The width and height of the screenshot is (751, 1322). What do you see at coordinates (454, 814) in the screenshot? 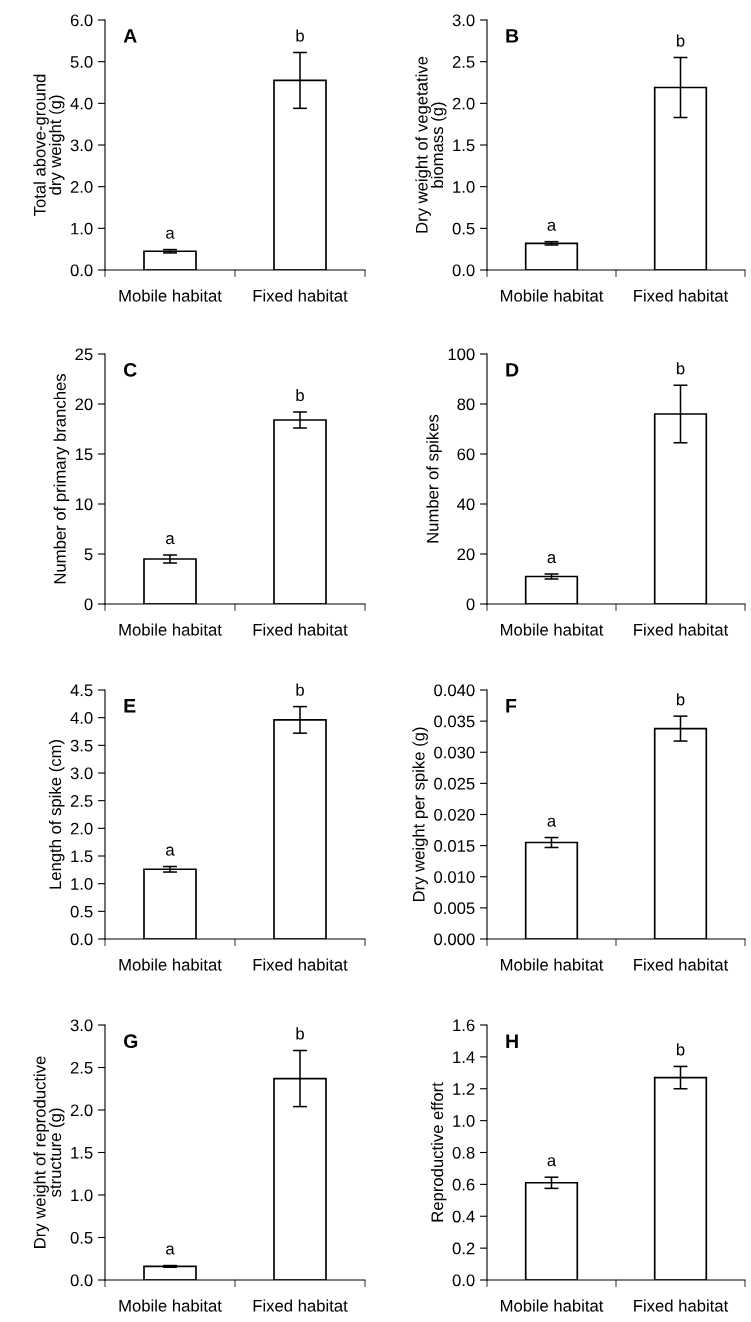
I see `y-tick-label: 0.020` at bounding box center [454, 814].